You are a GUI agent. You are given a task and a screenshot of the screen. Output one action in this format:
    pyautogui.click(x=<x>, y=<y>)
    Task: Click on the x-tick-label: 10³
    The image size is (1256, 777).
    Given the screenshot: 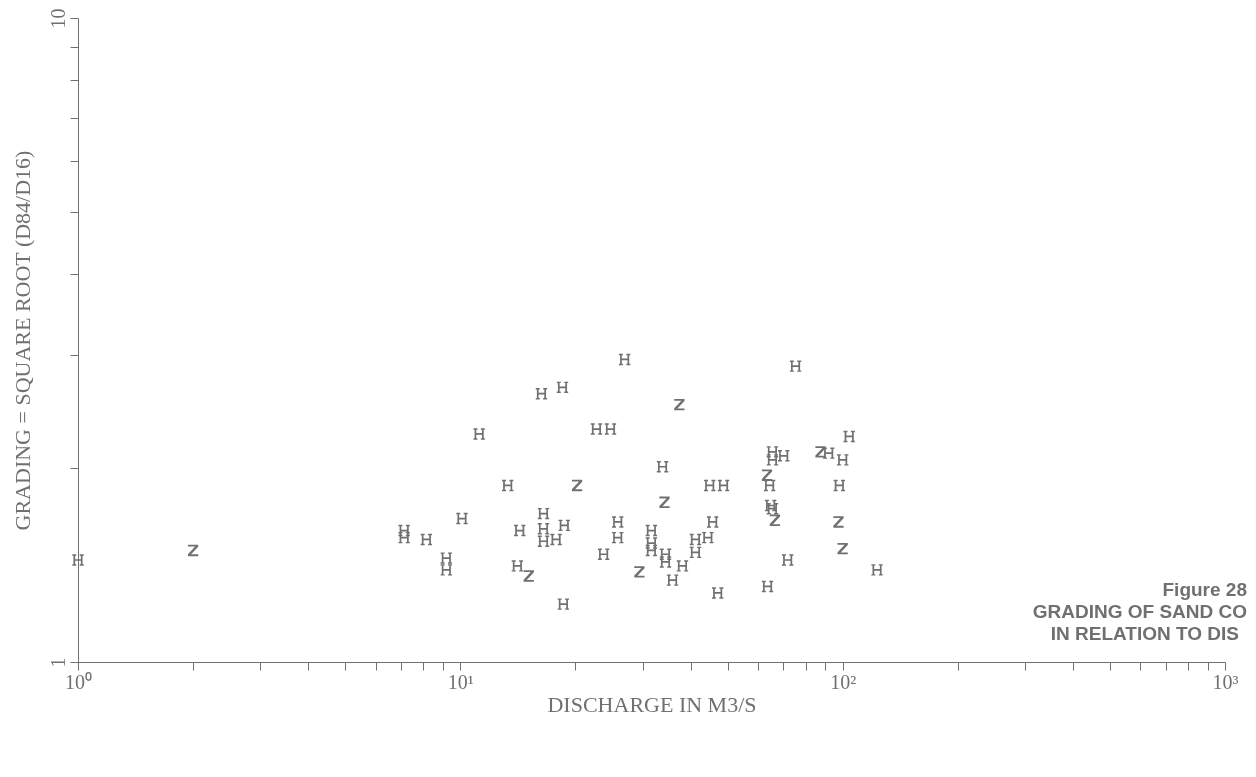 What is the action you would take?
    pyautogui.click(x=1225, y=681)
    